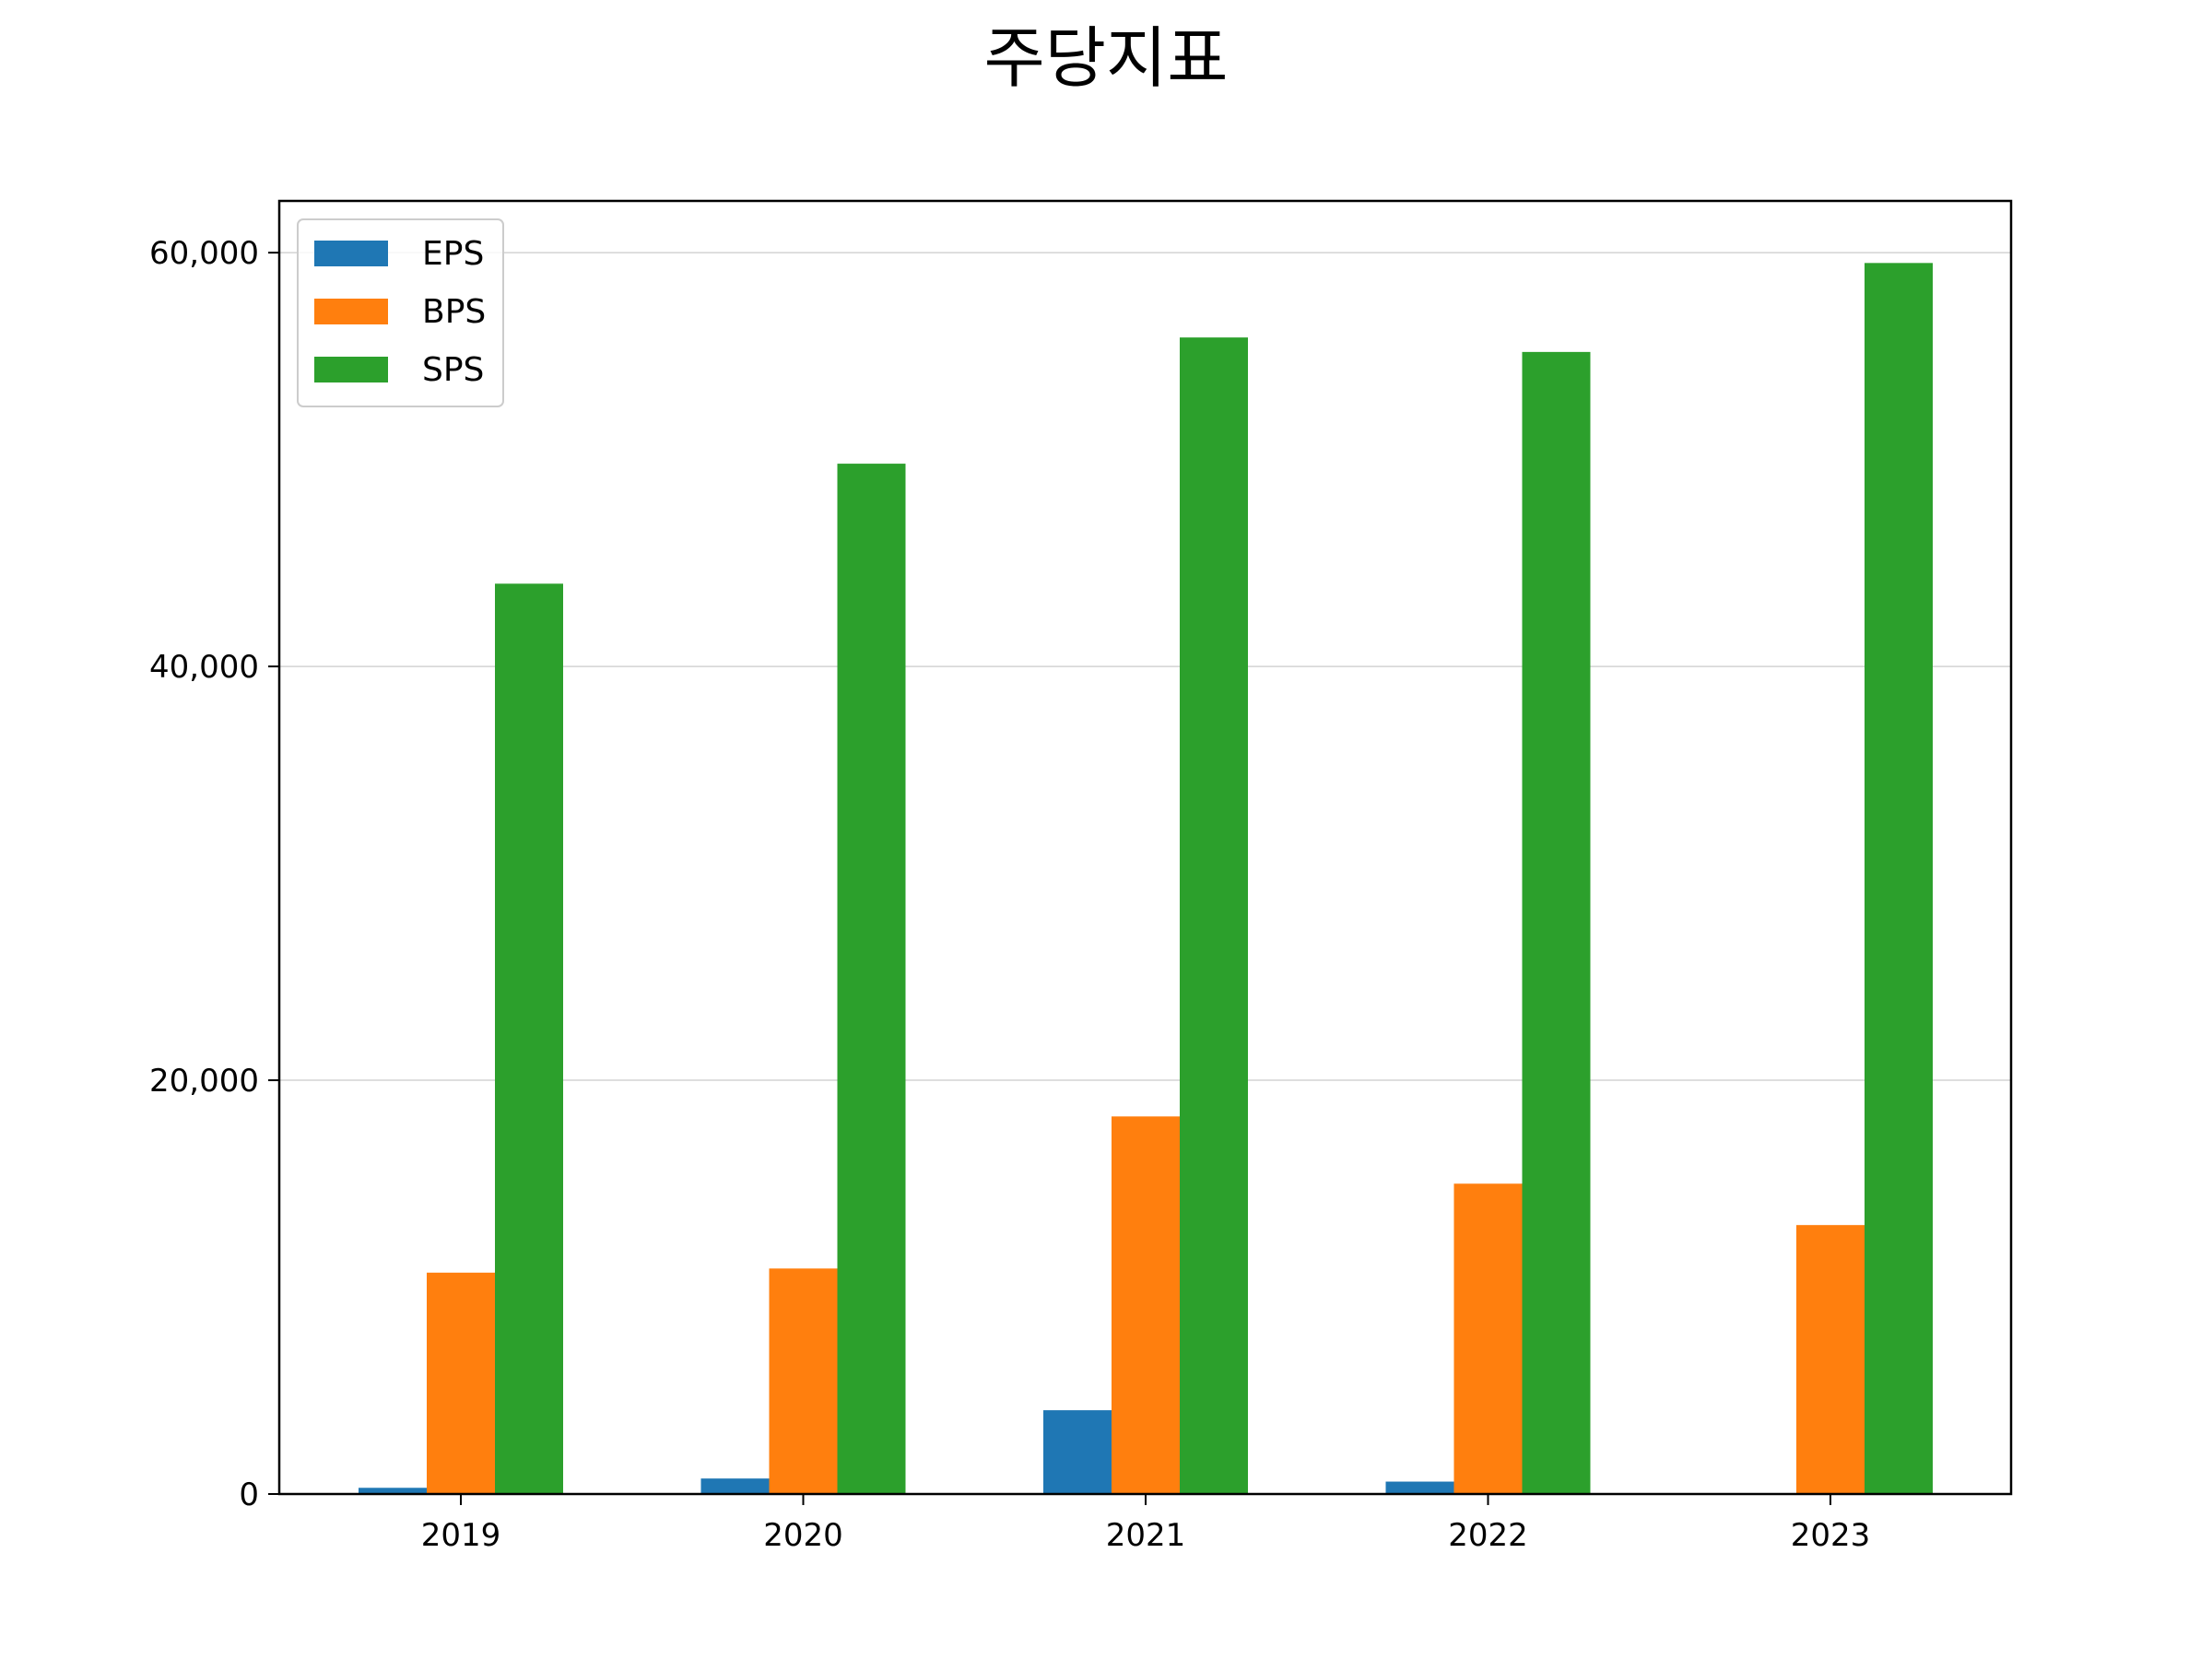 Image resolution: width=2212 pixels, height=1659 pixels. Describe the element at coordinates (453, 254) in the screenshot. I see `legend-label-eps: EPS` at that location.